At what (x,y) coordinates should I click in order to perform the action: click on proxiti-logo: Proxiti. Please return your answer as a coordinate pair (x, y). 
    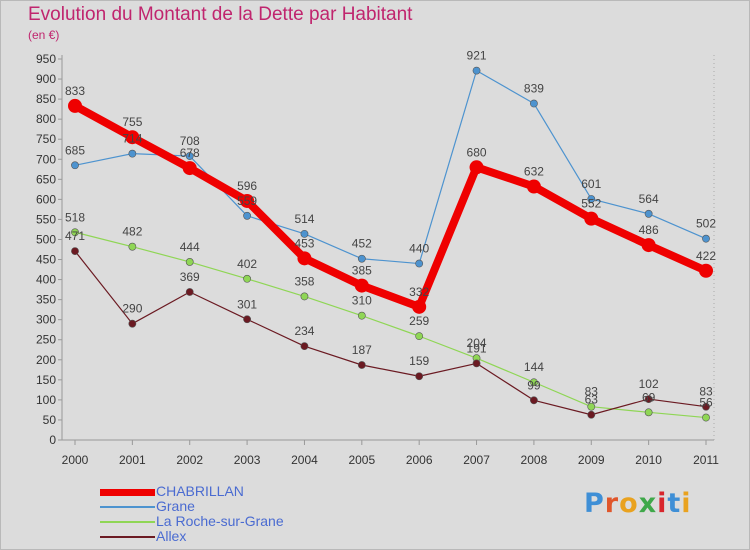
    Looking at the image, I should click on (639, 506).